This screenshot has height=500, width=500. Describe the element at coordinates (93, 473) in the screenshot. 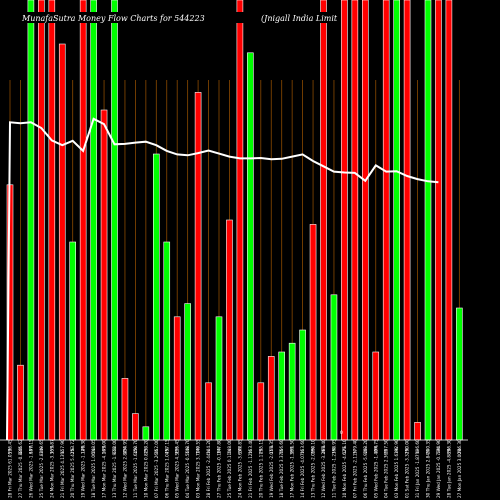

I see `x-tick-label: 18 Tue Mar 2025 1.06%` at that location.